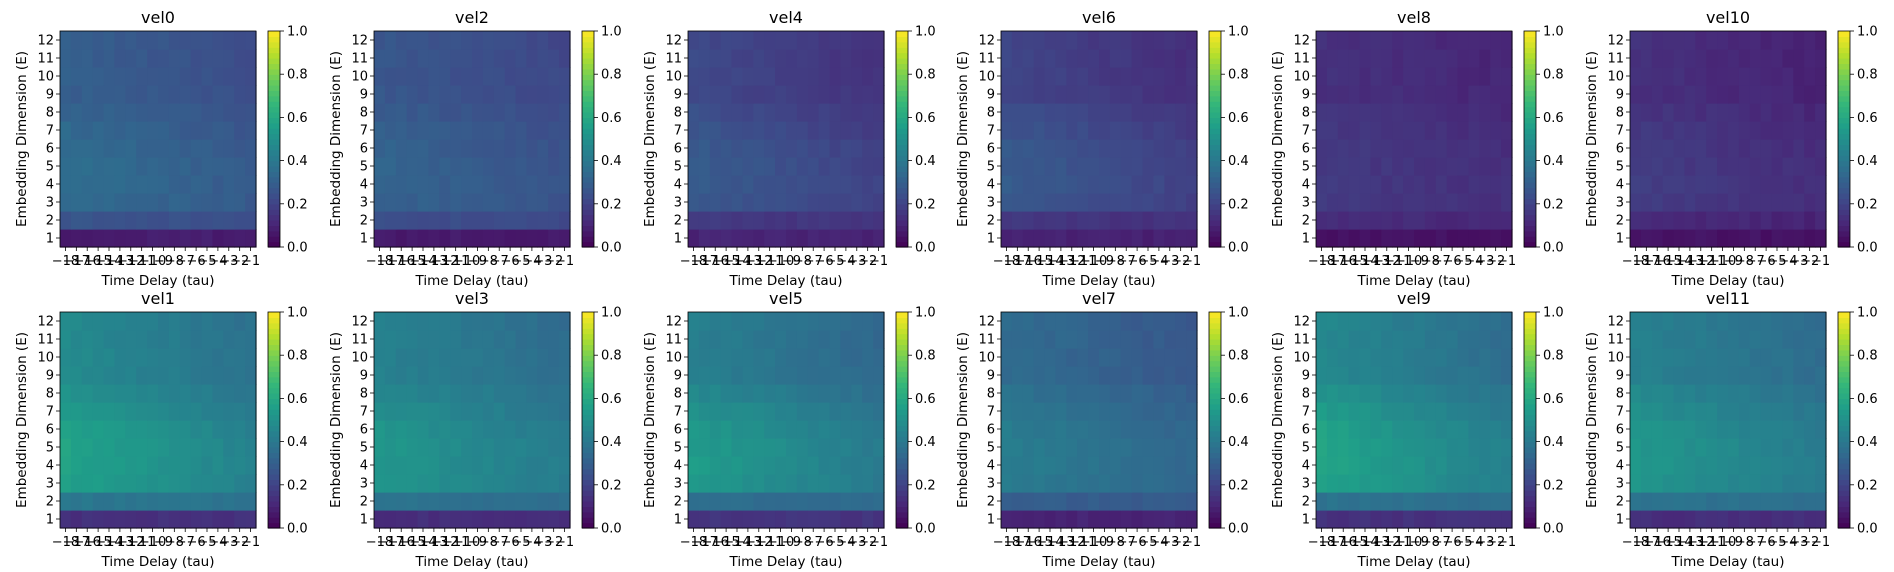  I want to click on x-tick-label: −5, so click(206, 261).